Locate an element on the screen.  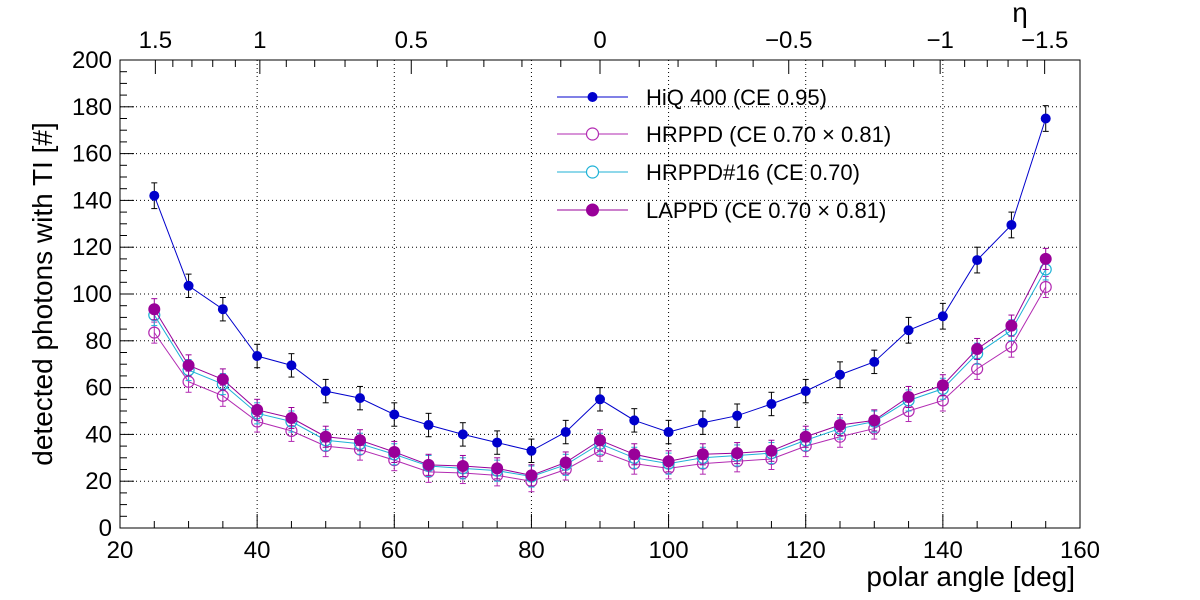
top-tick-label: 0.5 is located at coordinates (411, 40).